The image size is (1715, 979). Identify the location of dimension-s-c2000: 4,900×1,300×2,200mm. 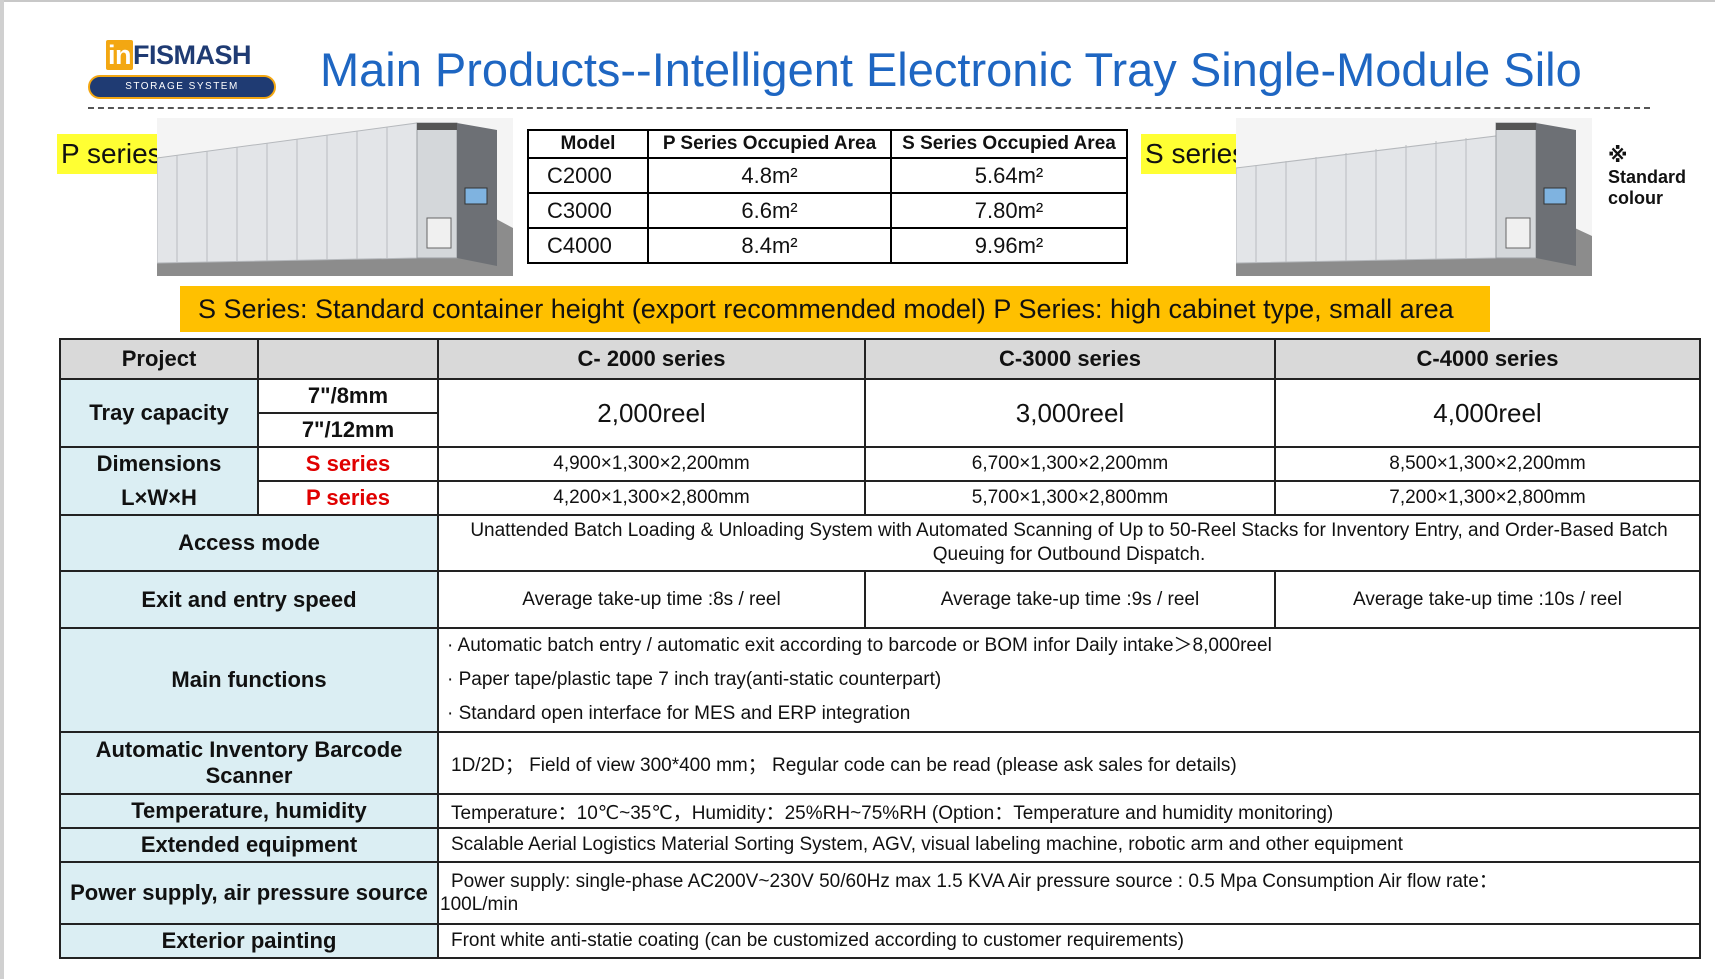
(651, 464).